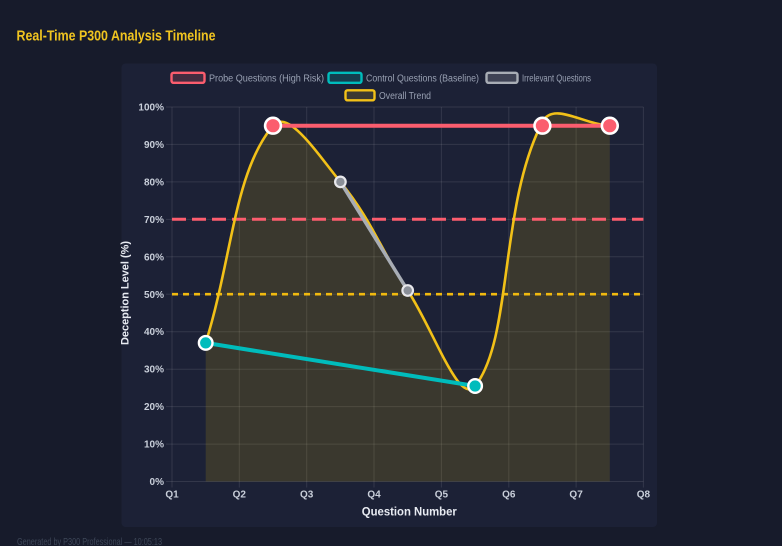 The height and width of the screenshot is (546, 782). I want to click on svg-text: Q4, so click(374, 495).